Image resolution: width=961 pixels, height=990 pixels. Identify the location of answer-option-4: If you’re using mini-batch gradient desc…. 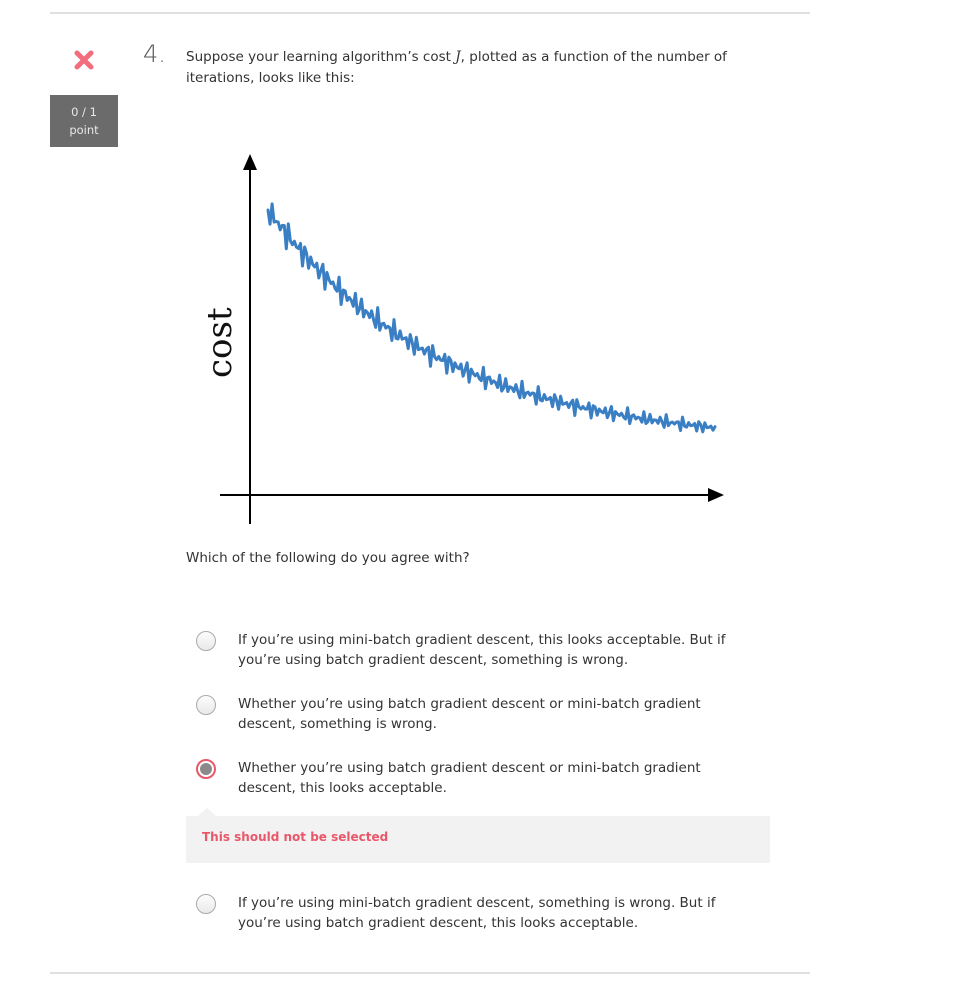
(478, 914).